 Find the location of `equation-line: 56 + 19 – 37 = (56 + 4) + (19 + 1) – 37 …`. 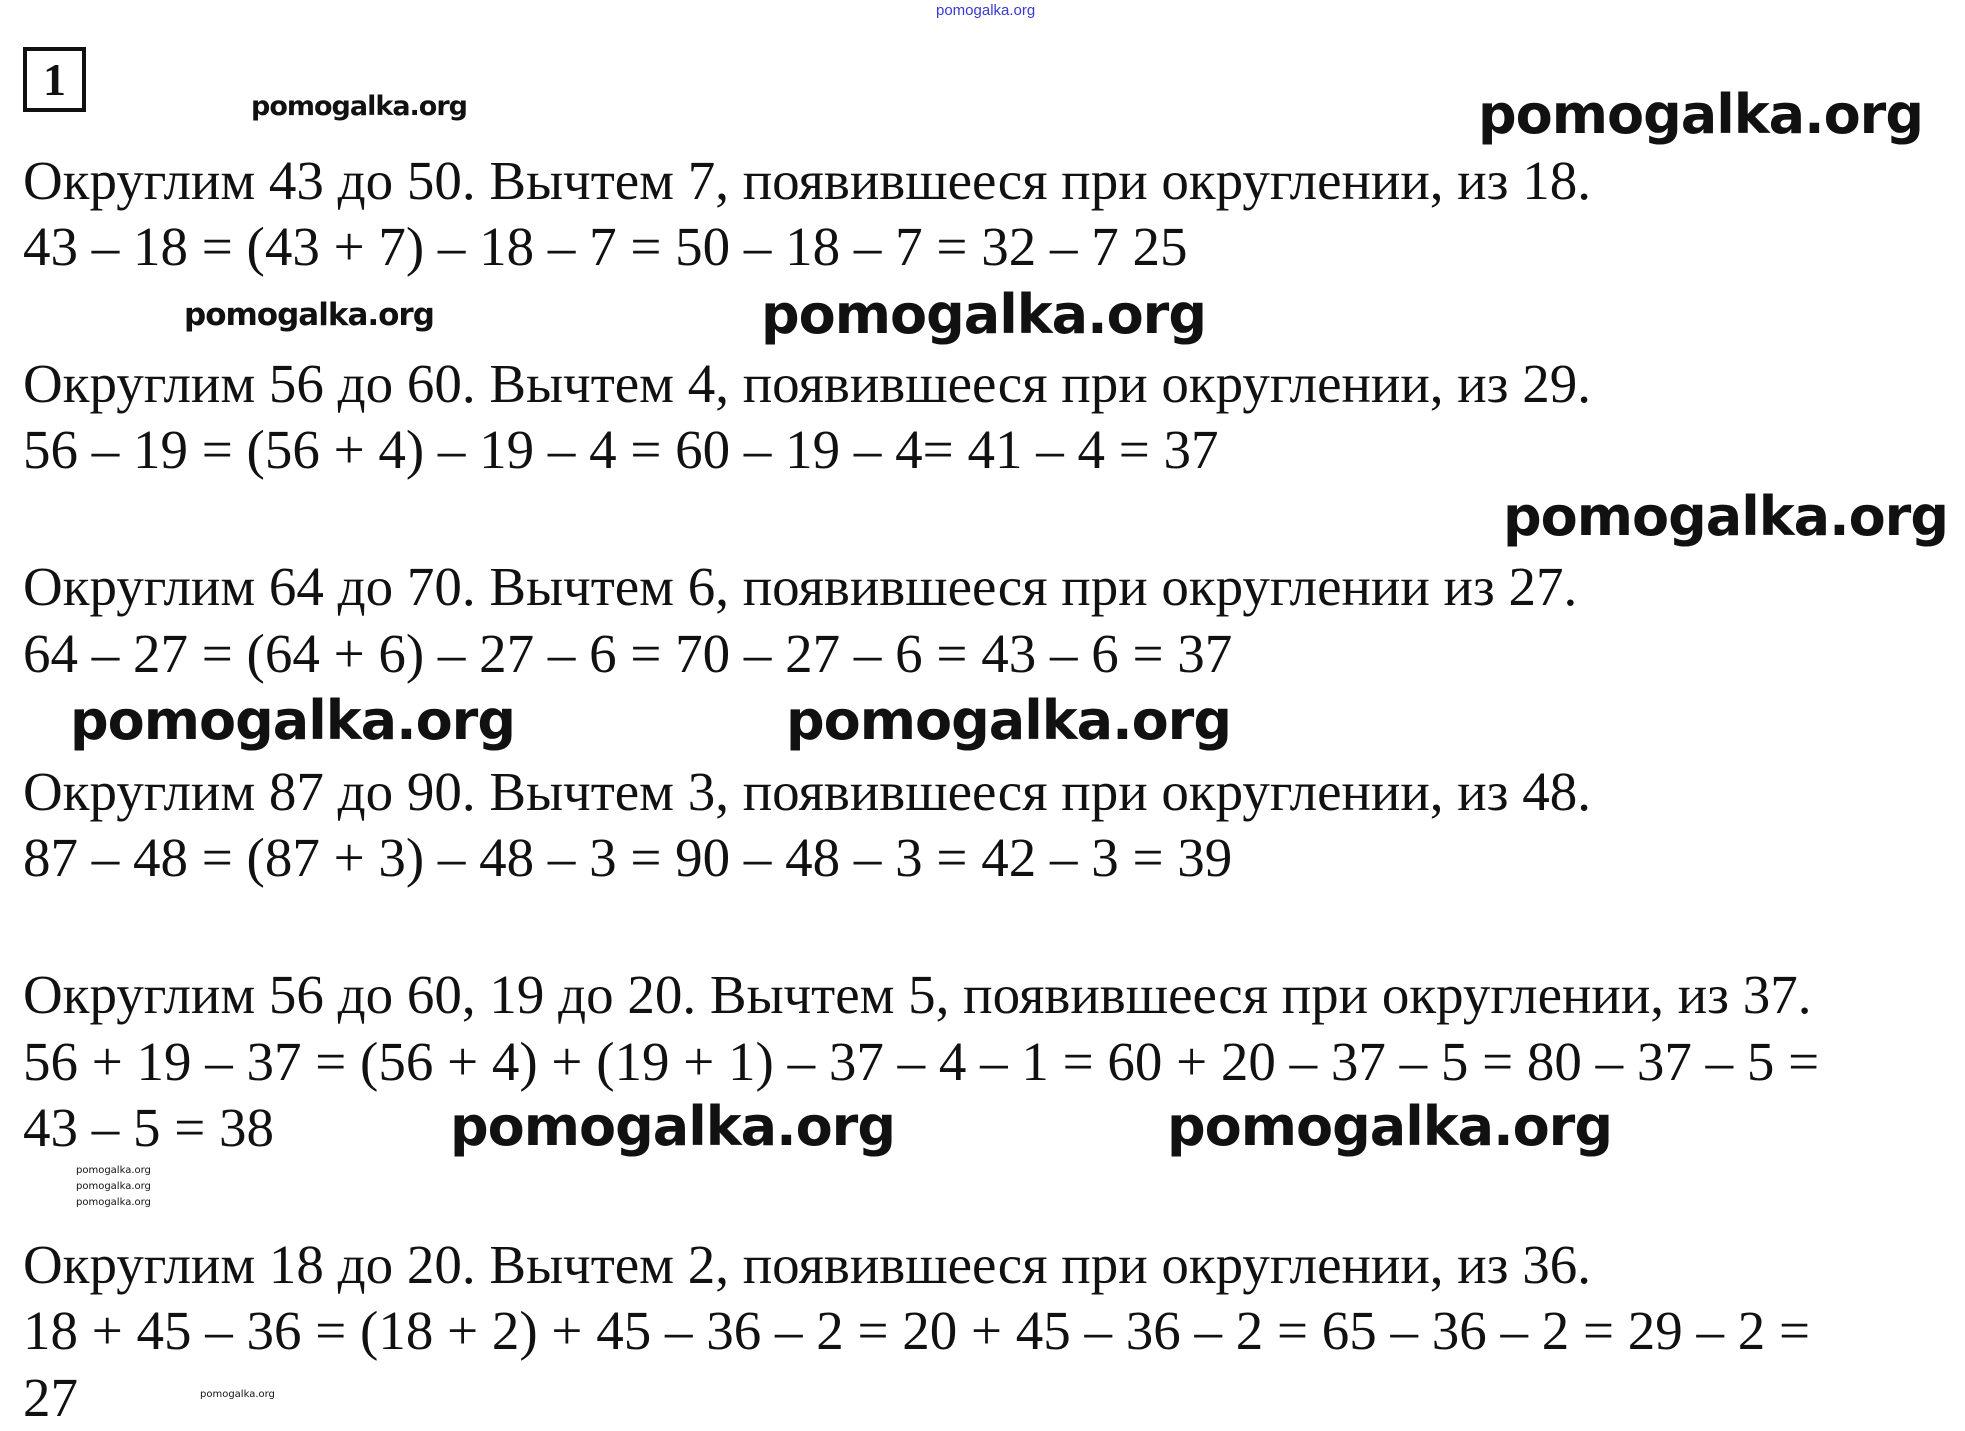

equation-line: 56 + 19 – 37 = (56 + 4) + (19 + 1) – 37 … is located at coordinates (921, 1061).